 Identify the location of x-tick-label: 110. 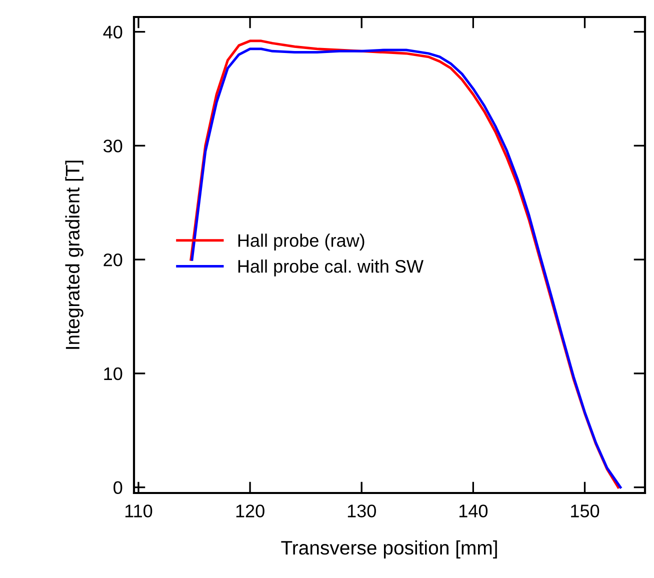
(138, 511).